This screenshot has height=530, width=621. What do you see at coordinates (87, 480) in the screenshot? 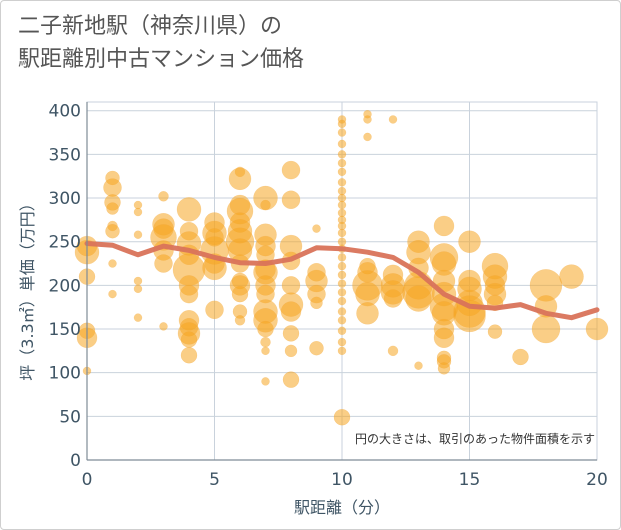
I see `x-tick-label: 0` at bounding box center [87, 480].